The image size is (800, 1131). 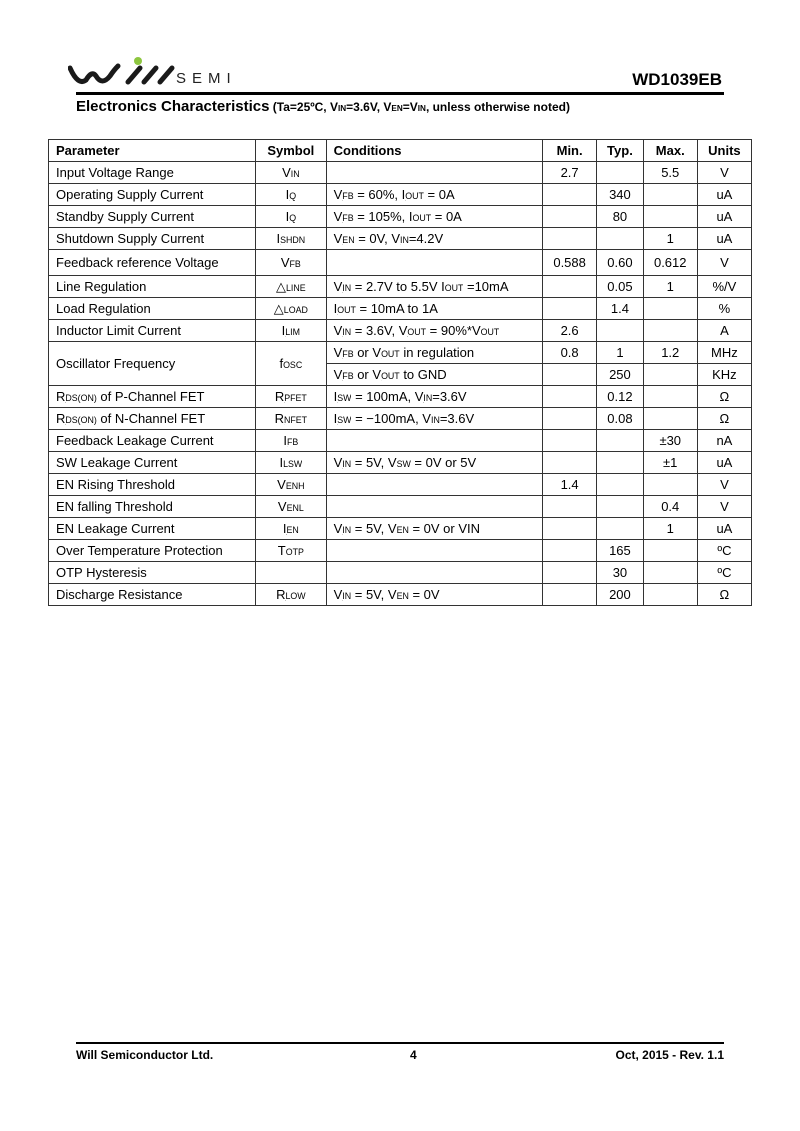 I want to click on symbol-cell: I_EN, so click(x=291, y=528).